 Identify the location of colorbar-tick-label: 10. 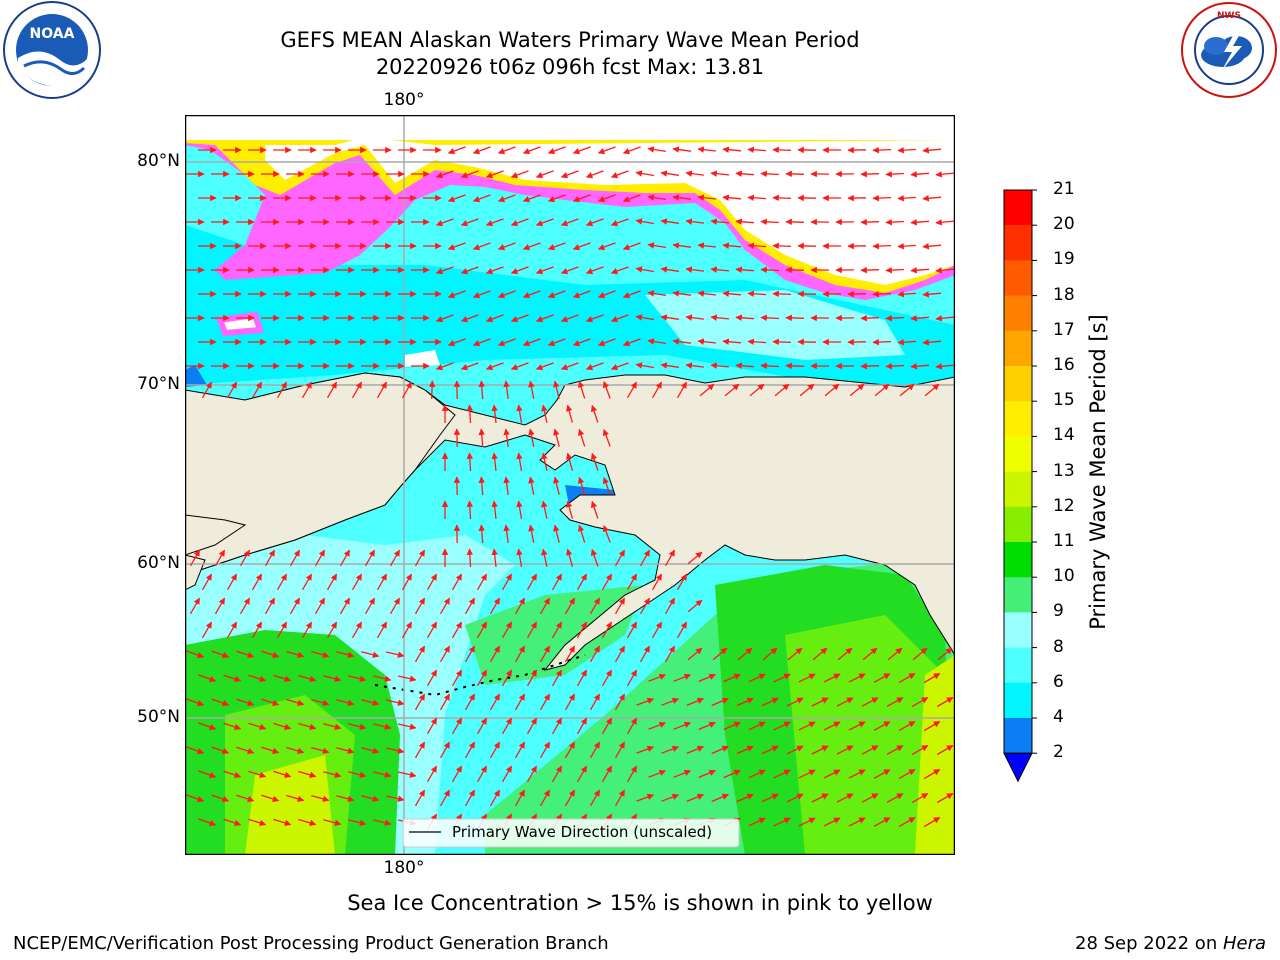
(1064, 576).